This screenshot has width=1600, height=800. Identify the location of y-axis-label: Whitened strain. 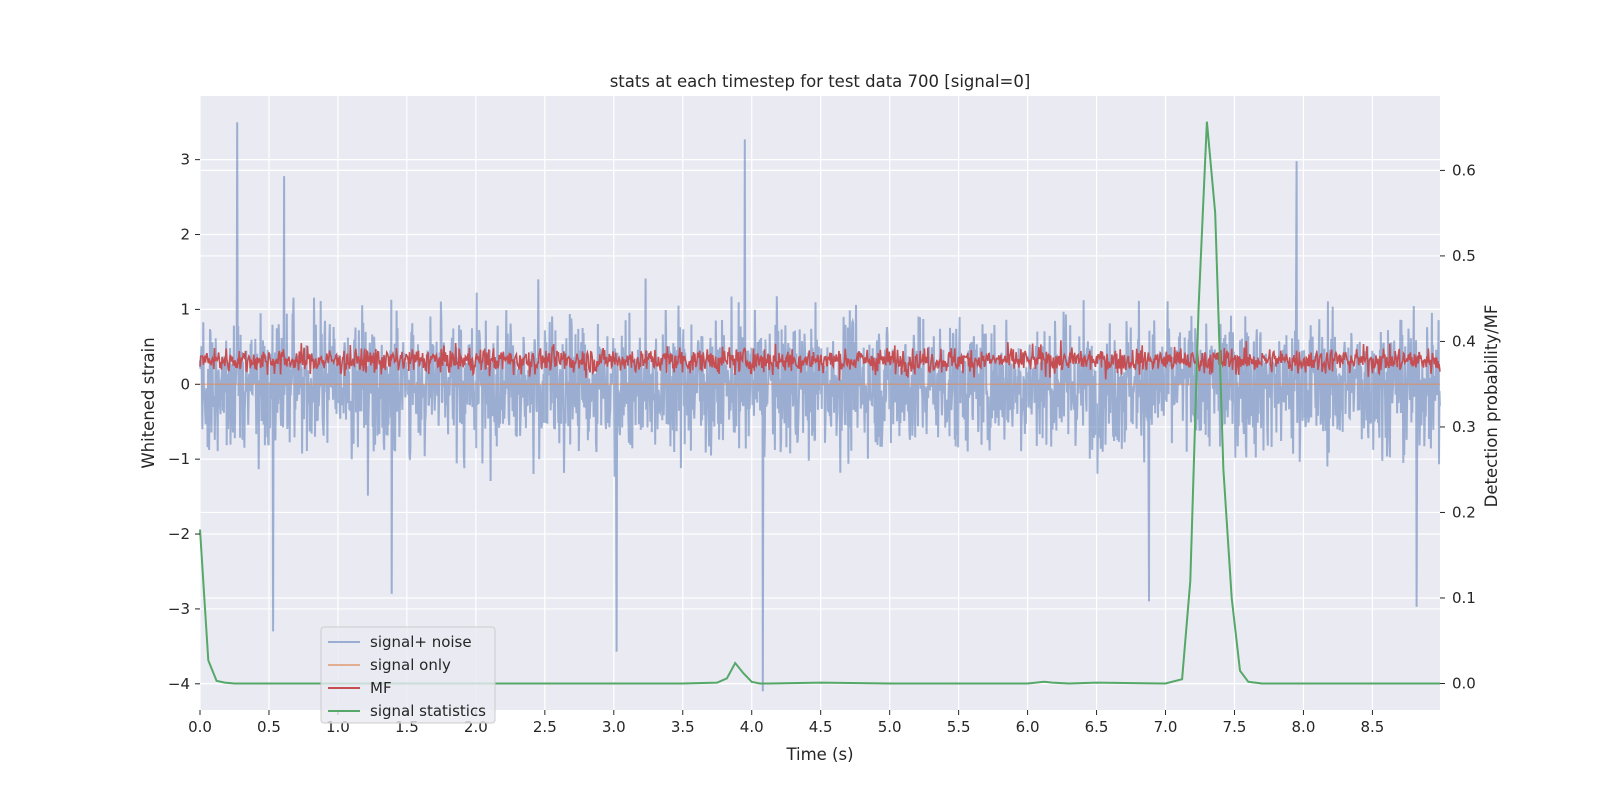
(148, 402).